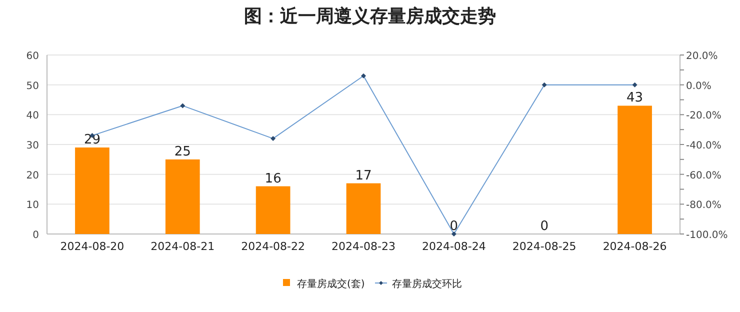  Describe the element at coordinates (364, 246) in the screenshot. I see `x-tick-label: 2024-08-23` at that location.